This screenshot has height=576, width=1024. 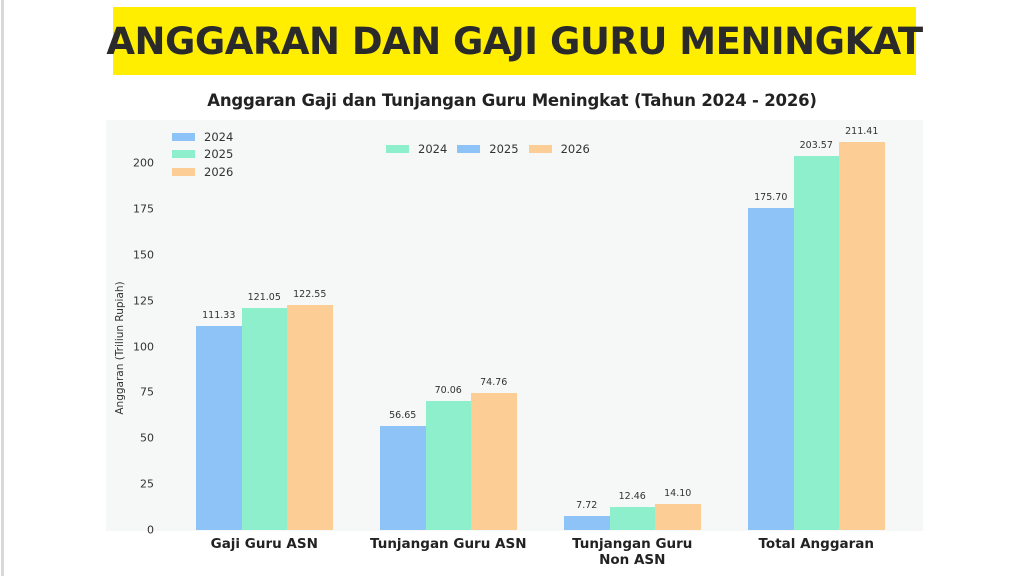 I want to click on x-category-label: Gaji Guru ASN, so click(x=264, y=544).